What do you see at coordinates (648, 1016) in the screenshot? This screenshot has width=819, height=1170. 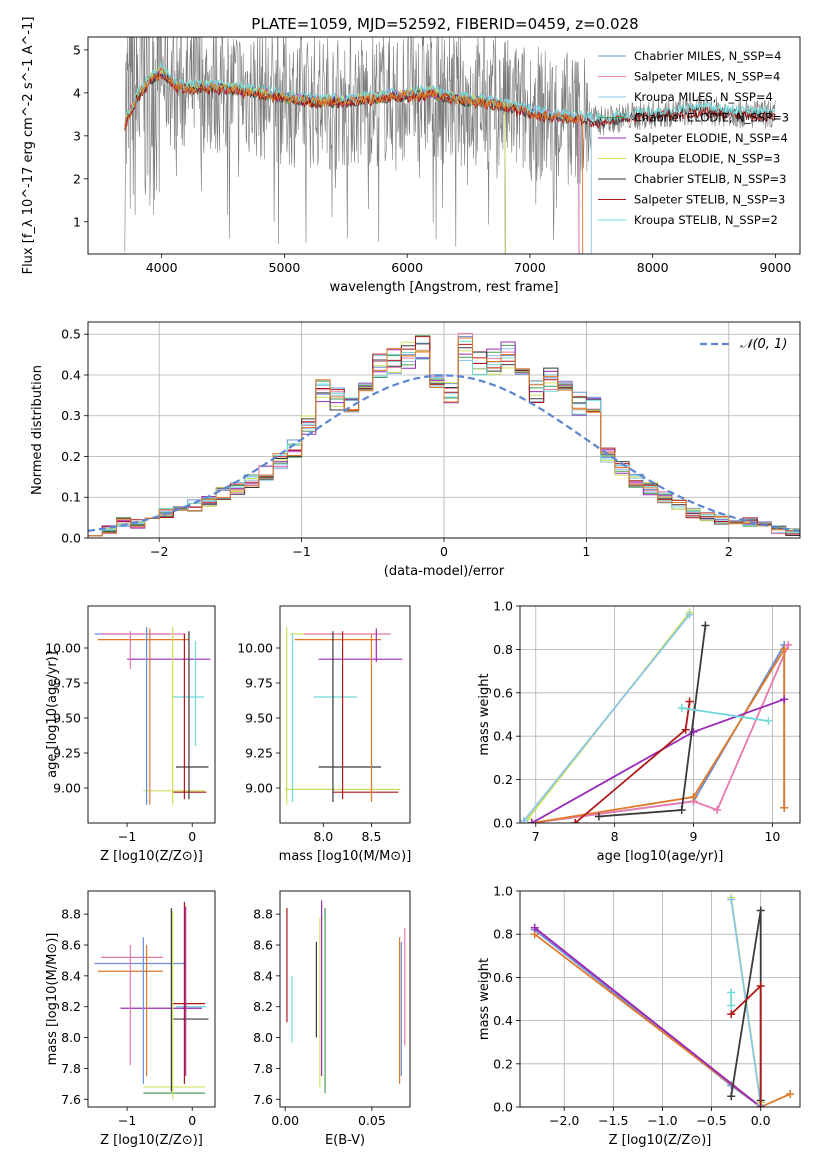 I see `weight-line-salpeter_elodie` at bounding box center [648, 1016].